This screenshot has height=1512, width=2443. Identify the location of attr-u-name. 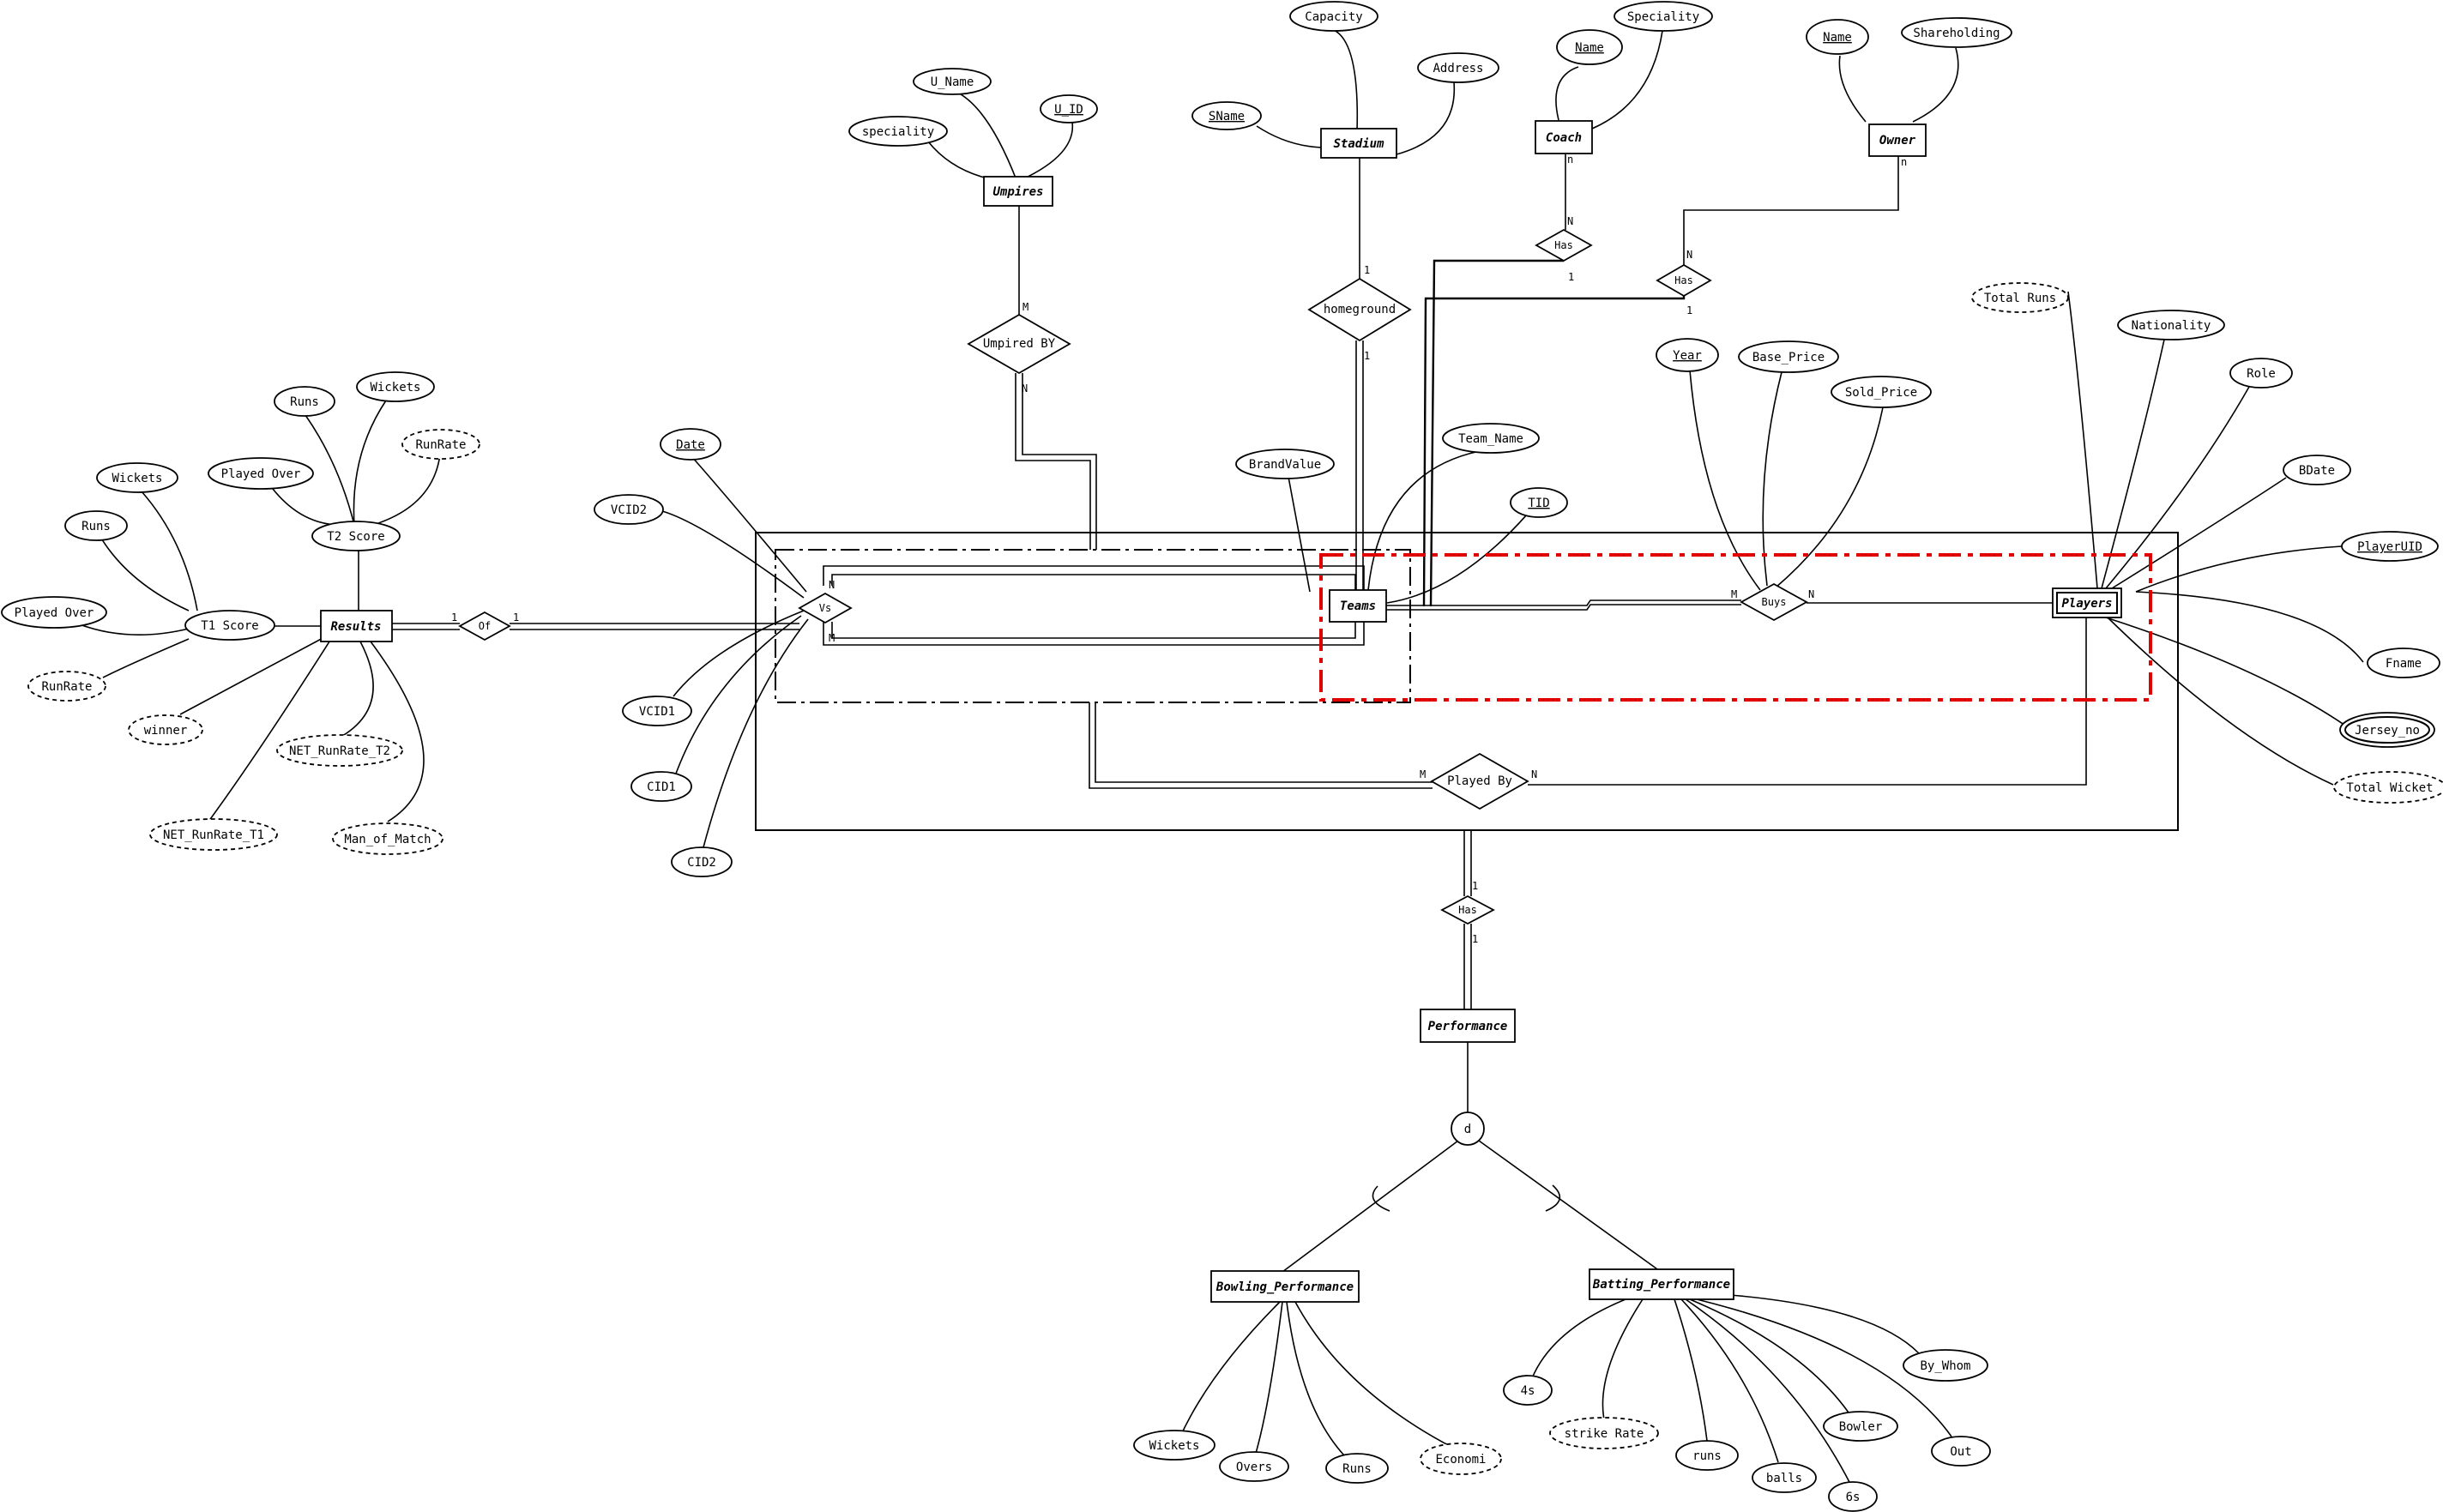
(952, 81).